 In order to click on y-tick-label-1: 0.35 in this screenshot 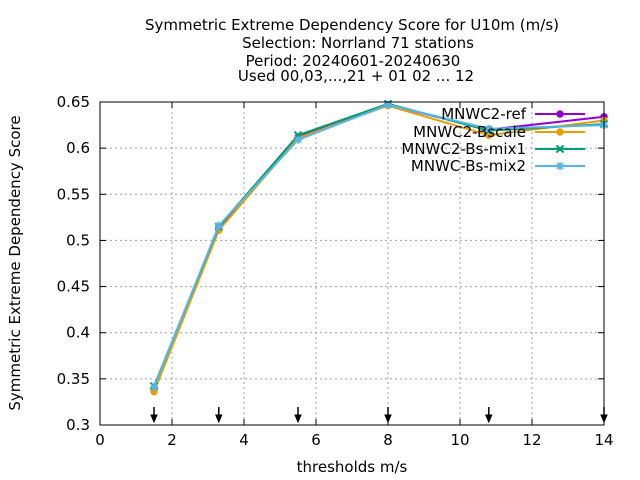, I will do `click(73, 379)`.